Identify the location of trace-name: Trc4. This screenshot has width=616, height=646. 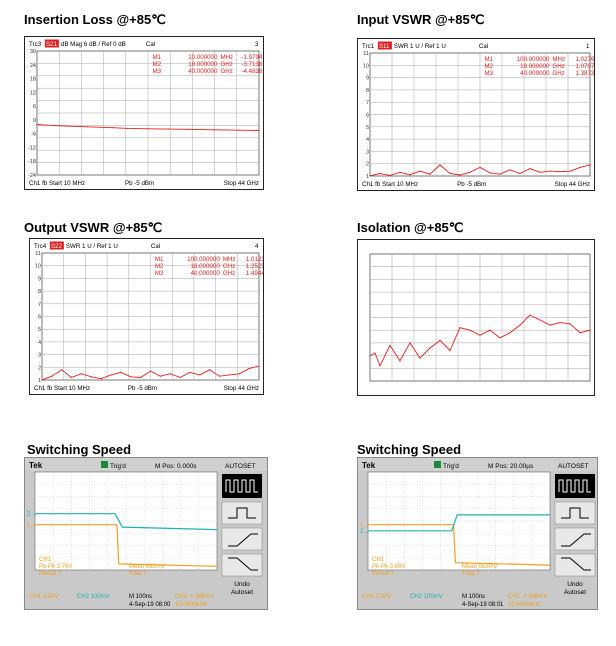
(40, 246).